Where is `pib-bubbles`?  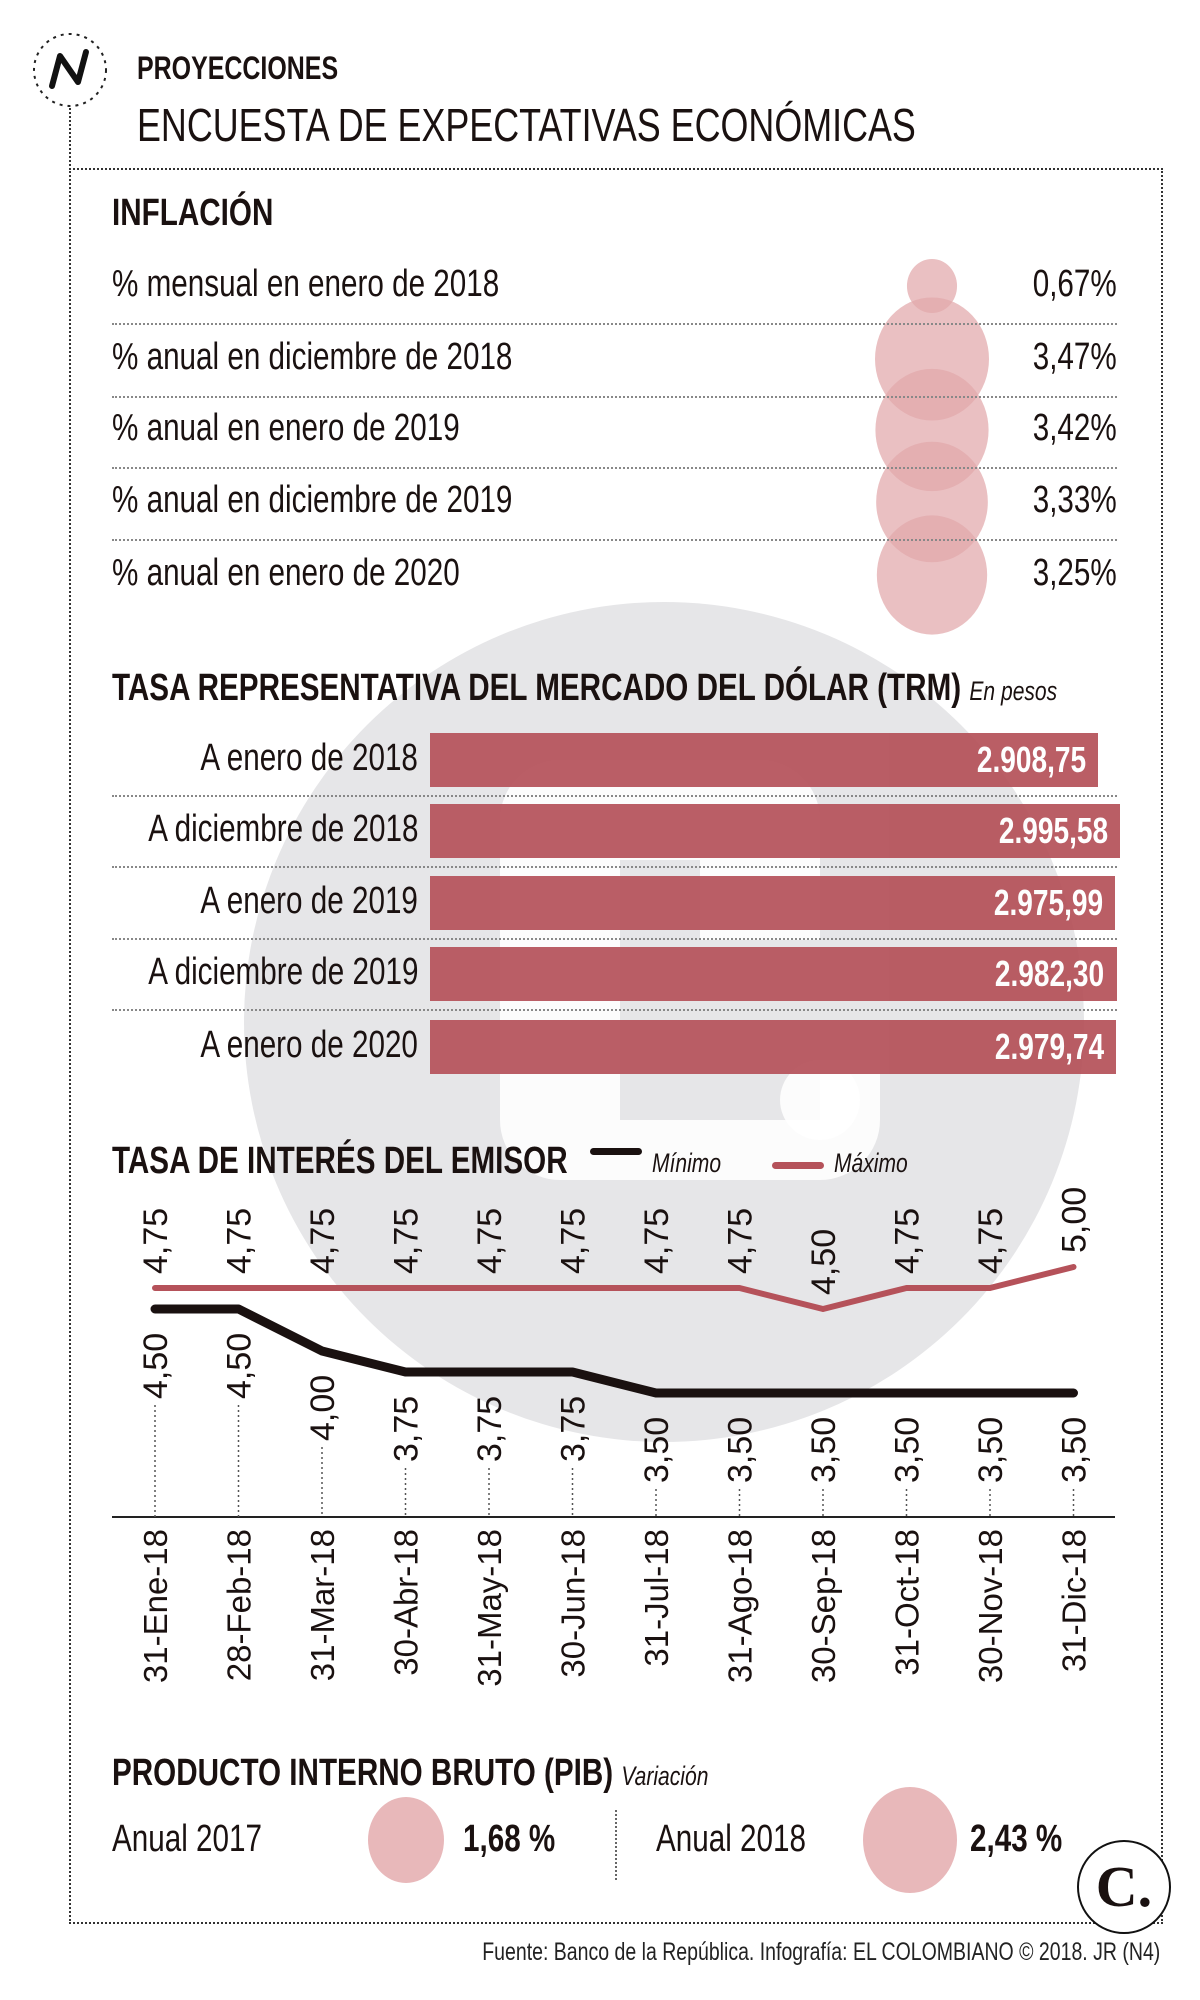 pib-bubbles is located at coordinates (662, 1840).